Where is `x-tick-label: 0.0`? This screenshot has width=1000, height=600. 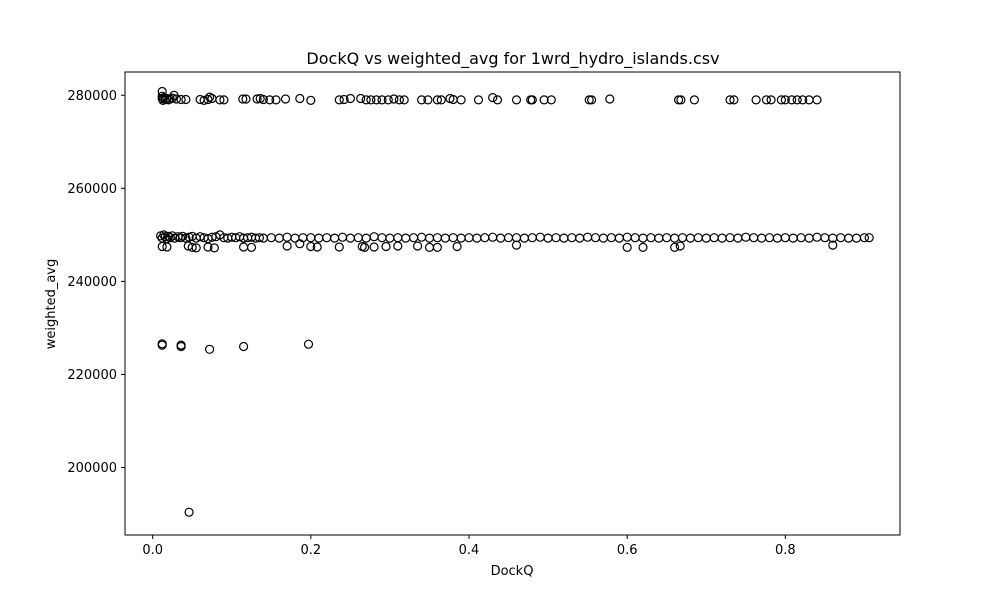 x-tick-label: 0.0 is located at coordinates (152, 550).